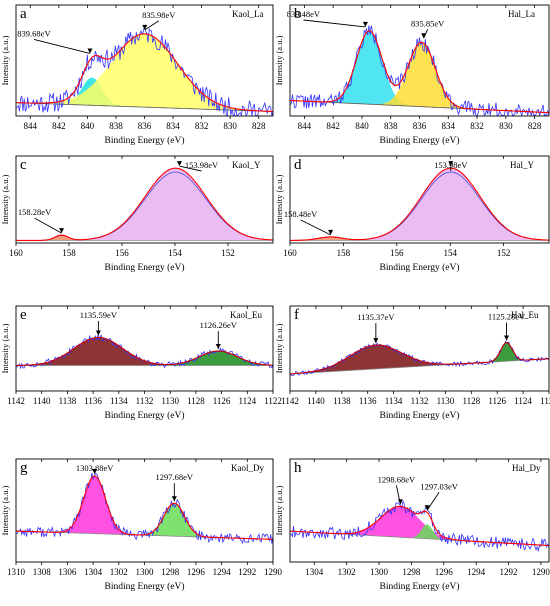 The image size is (550, 606). What do you see at coordinates (298, 468) in the screenshot?
I see `panel-letter: h` at bounding box center [298, 468].